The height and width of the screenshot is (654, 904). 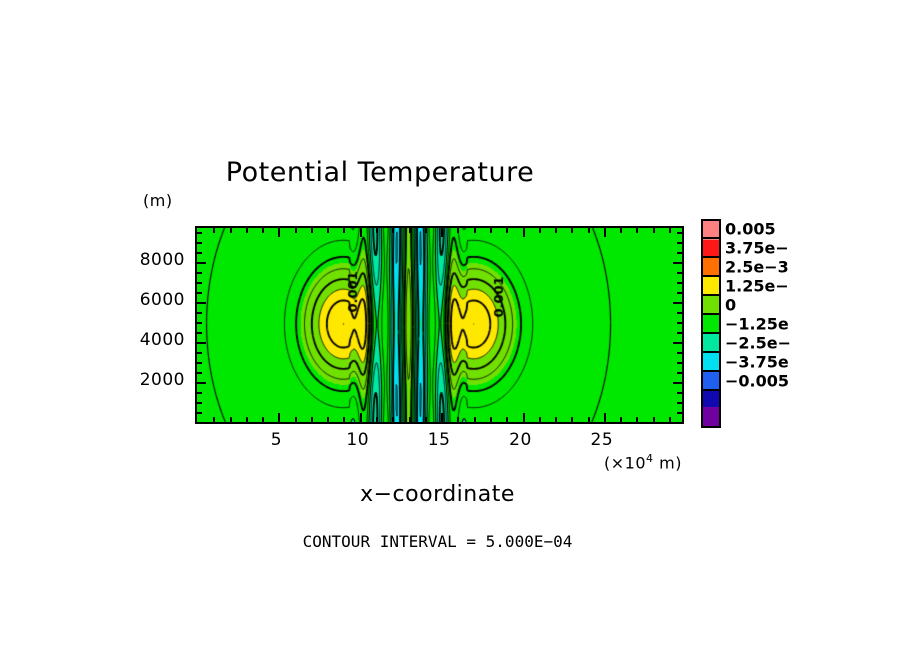 I want to click on y-axis-unit-label: (m), so click(x=158, y=200).